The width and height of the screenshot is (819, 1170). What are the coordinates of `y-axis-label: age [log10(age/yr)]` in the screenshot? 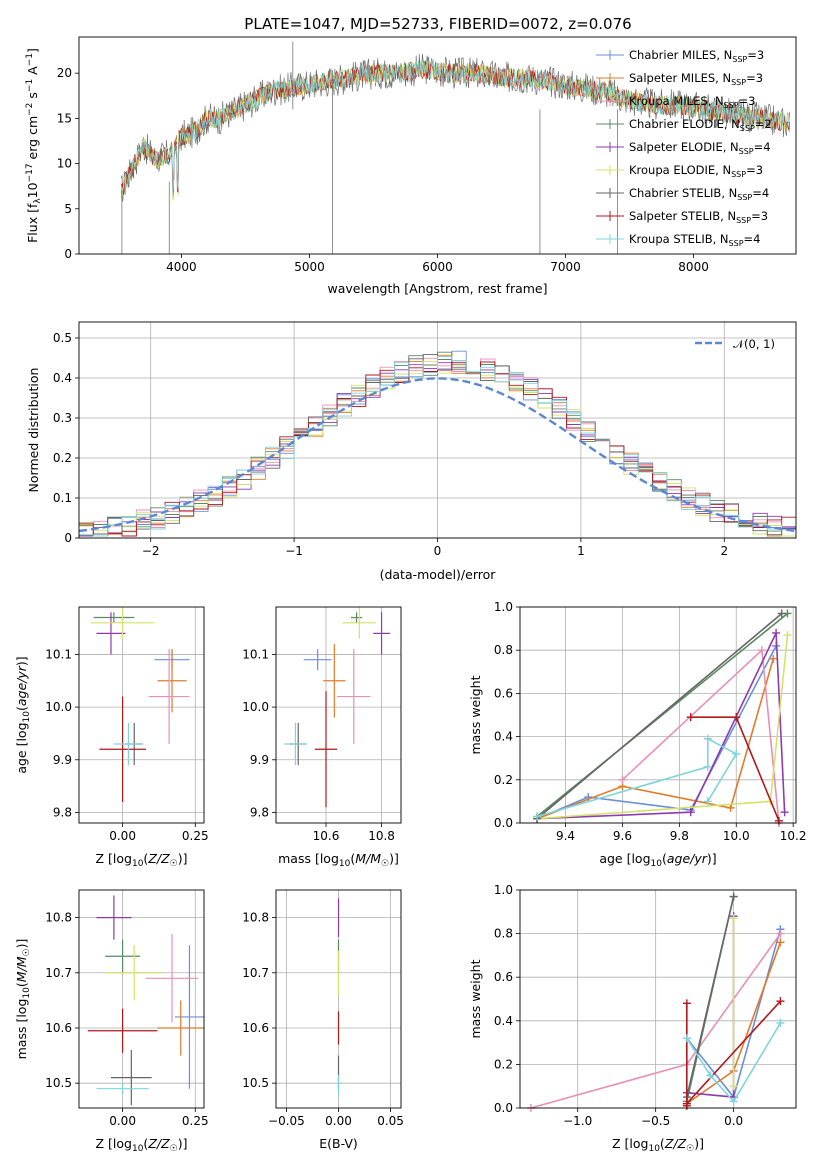 It's located at (23, 714).